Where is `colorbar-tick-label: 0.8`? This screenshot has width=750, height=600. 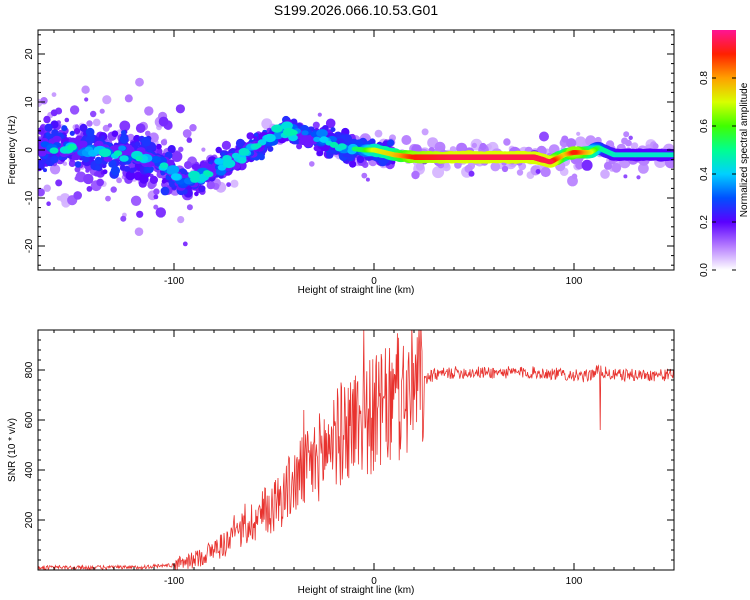
colorbar-tick-label: 0.8 is located at coordinates (704, 78).